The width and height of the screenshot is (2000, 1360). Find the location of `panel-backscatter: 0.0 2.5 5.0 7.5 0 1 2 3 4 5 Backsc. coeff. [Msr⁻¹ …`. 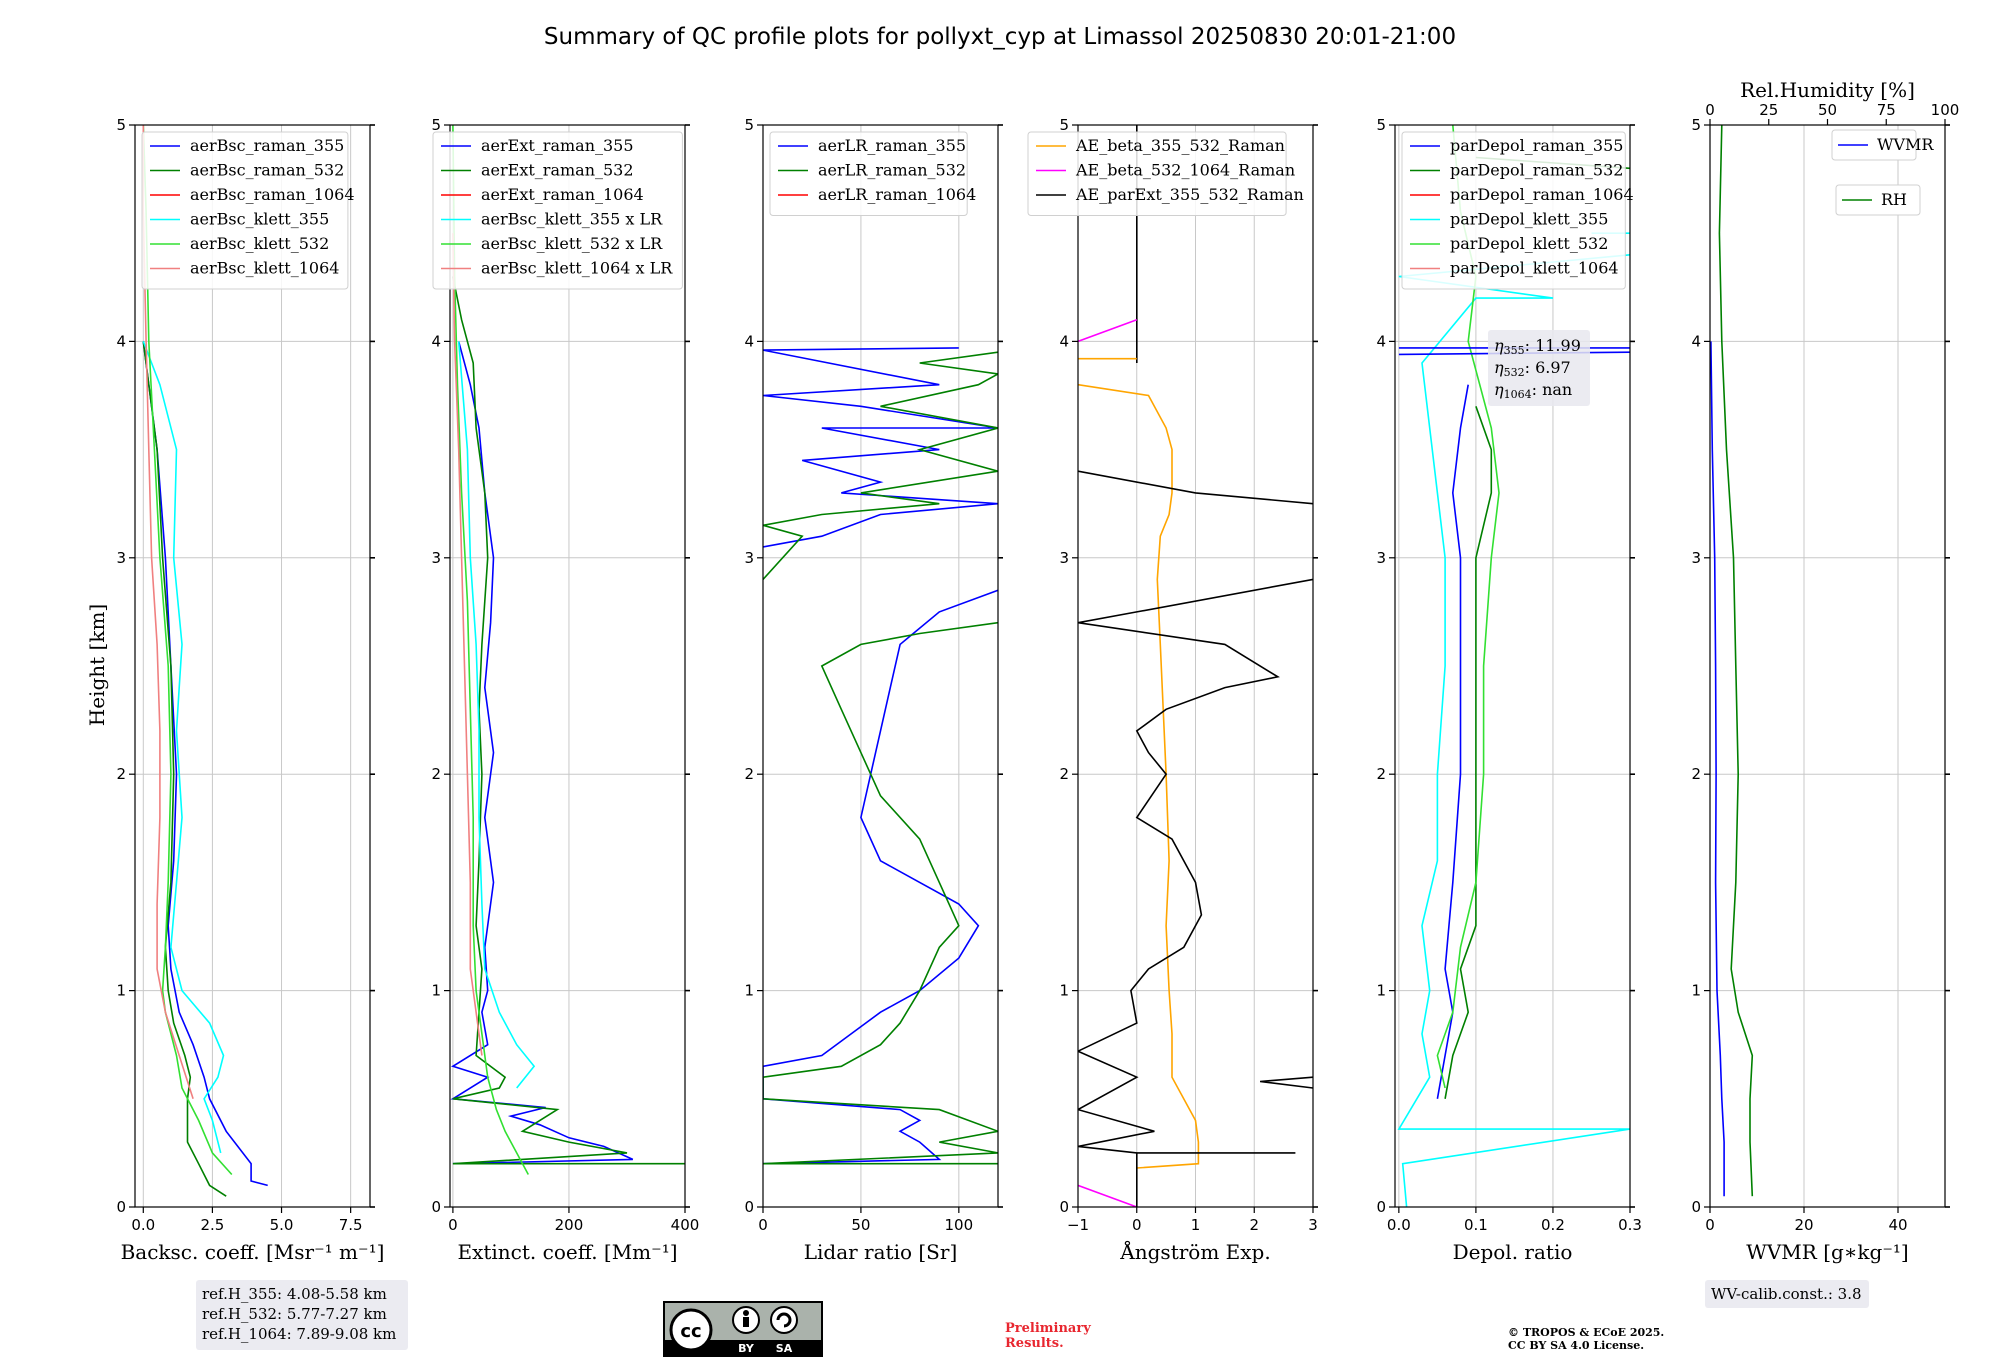

panel-backscatter: 0.0 2.5 5.0 7.5 0 1 2 3 4 5 Backsc. coeff. [Msr⁻¹ … is located at coordinates (250, 690).